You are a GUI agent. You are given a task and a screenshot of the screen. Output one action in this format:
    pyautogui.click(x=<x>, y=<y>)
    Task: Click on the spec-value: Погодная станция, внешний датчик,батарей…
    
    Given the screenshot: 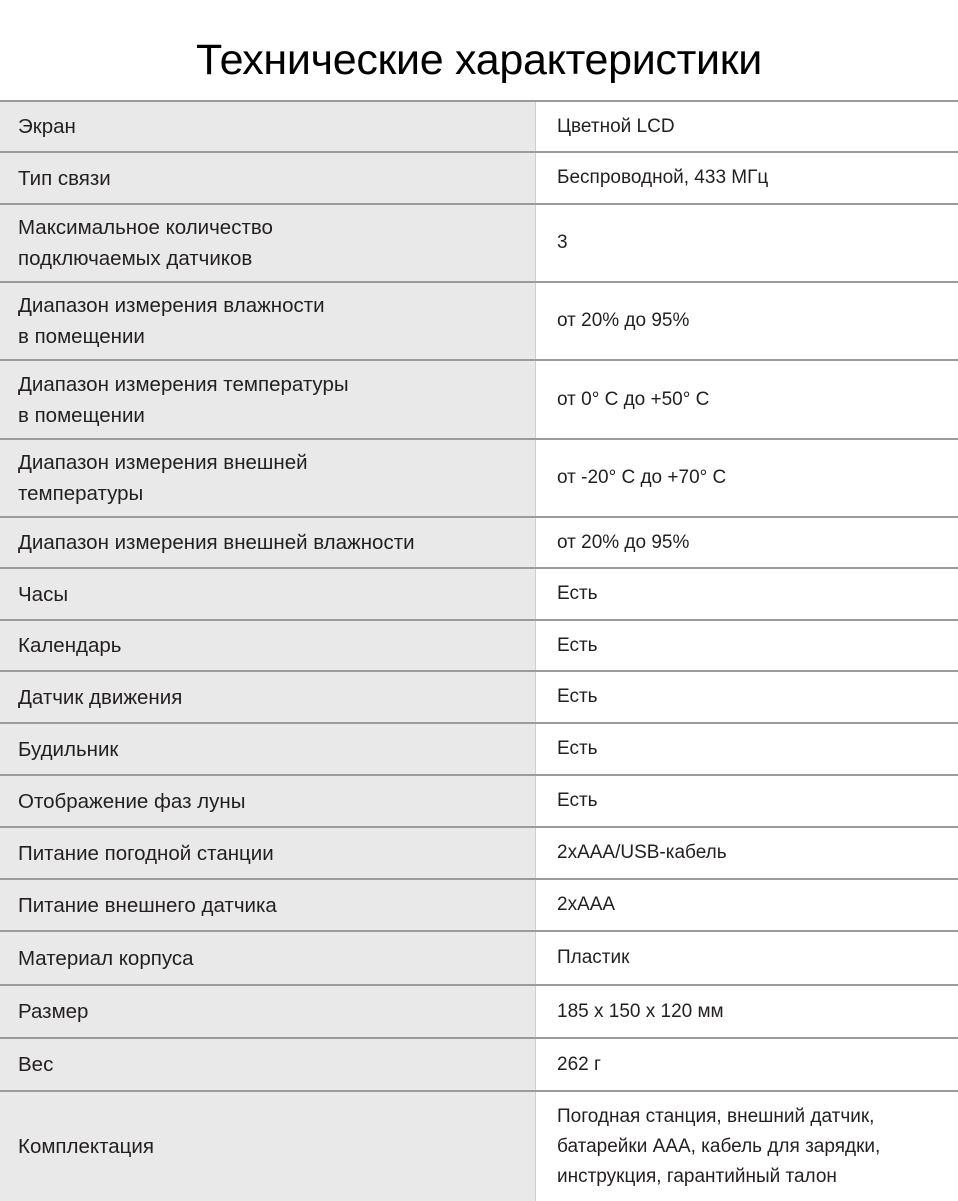 What is the action you would take?
    pyautogui.click(x=747, y=1146)
    